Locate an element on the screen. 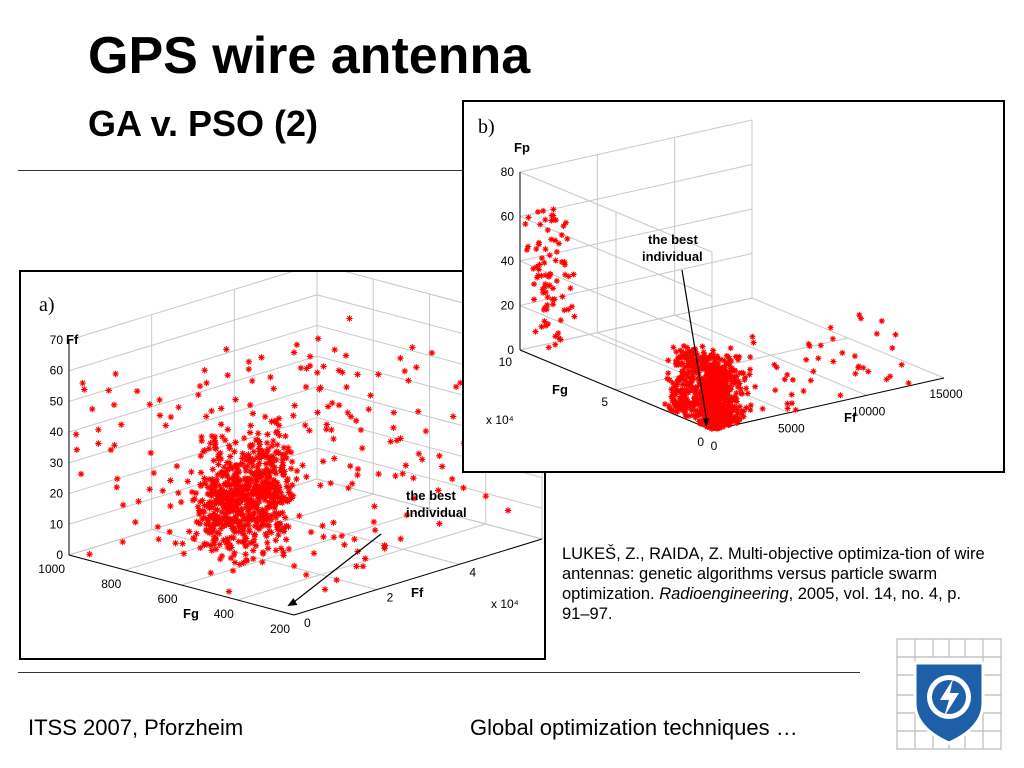  y-axis-exponent: x 10⁴ is located at coordinates (500, 420).